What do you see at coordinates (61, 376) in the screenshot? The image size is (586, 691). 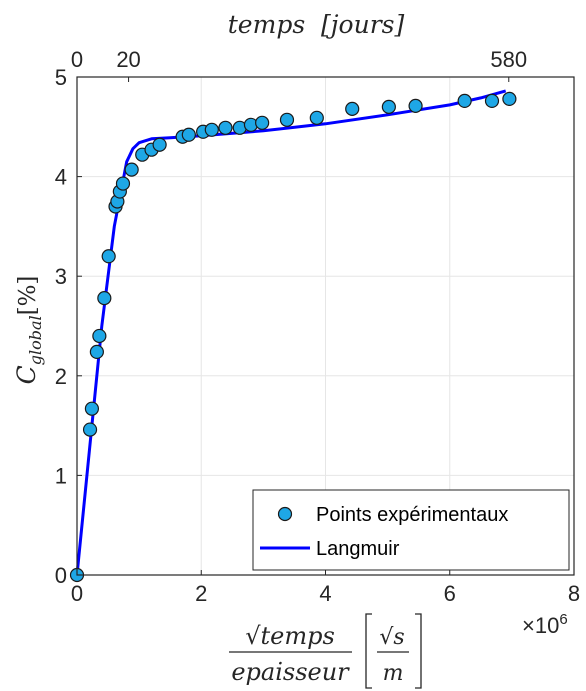 I see `y-tick-label: 2` at bounding box center [61, 376].